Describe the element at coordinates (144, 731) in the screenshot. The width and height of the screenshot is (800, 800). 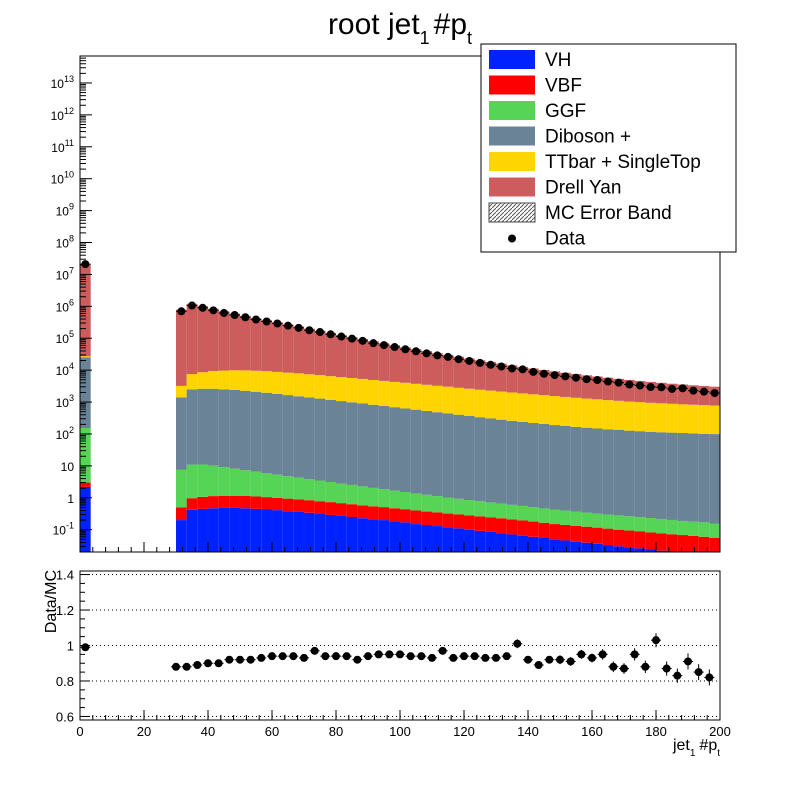
I see `ratio-x-tick-label: 20` at that location.